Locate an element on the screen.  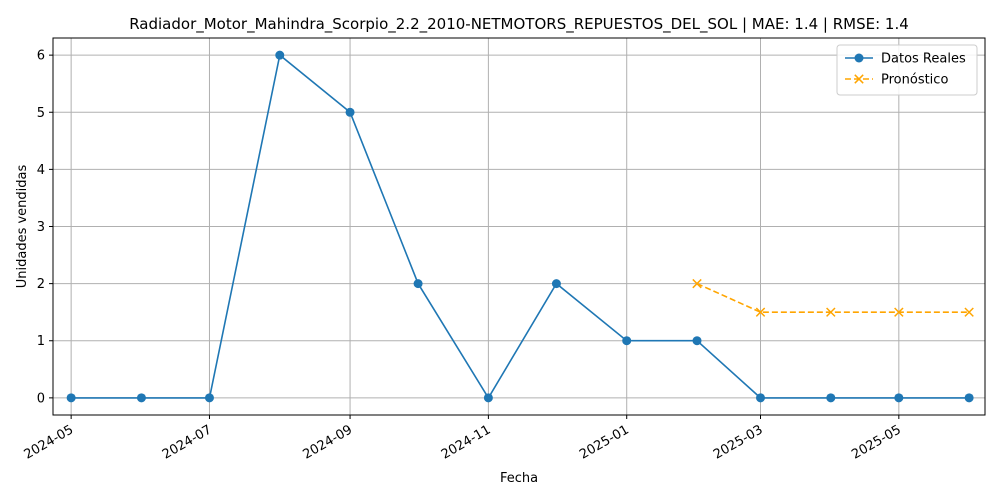
legend-item: Pronóstico is located at coordinates (896, 80).